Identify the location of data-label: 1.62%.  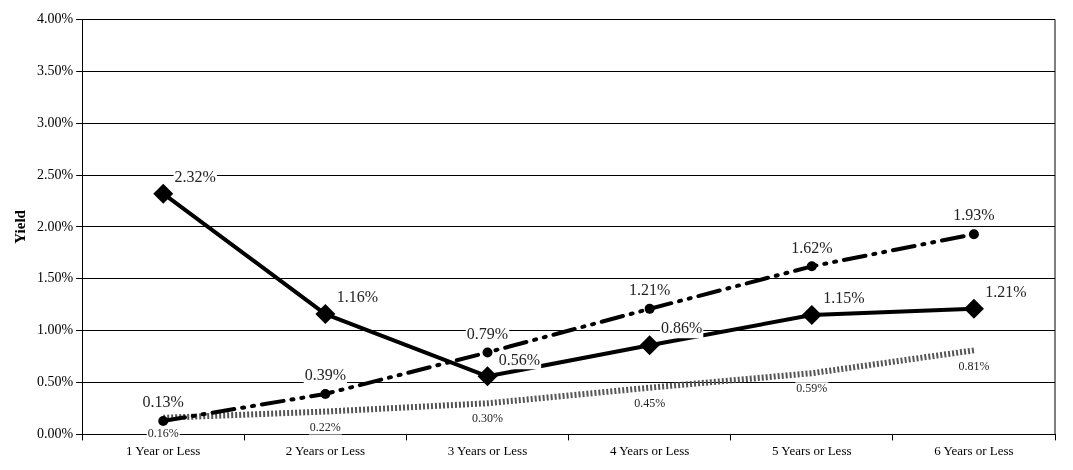
(812, 247).